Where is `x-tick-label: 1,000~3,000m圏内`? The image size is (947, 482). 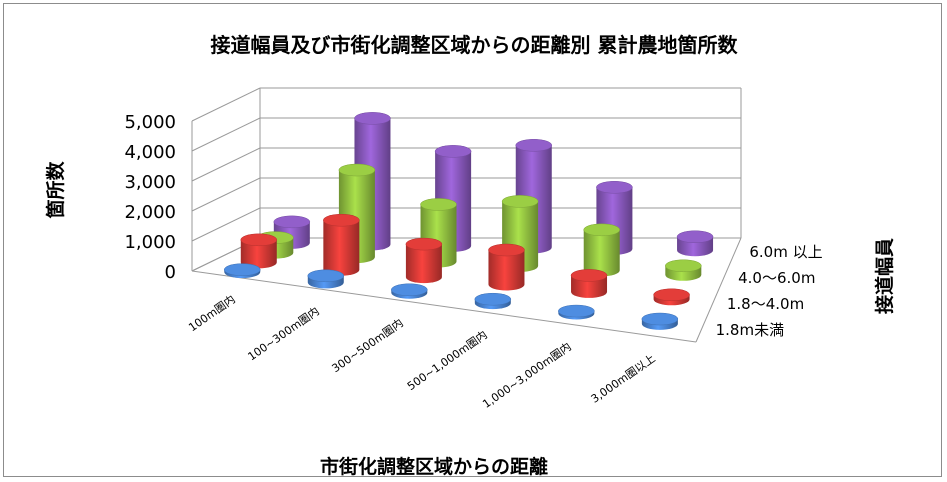 x-tick-label: 1,000~3,000m圏内 is located at coordinates (527, 375).